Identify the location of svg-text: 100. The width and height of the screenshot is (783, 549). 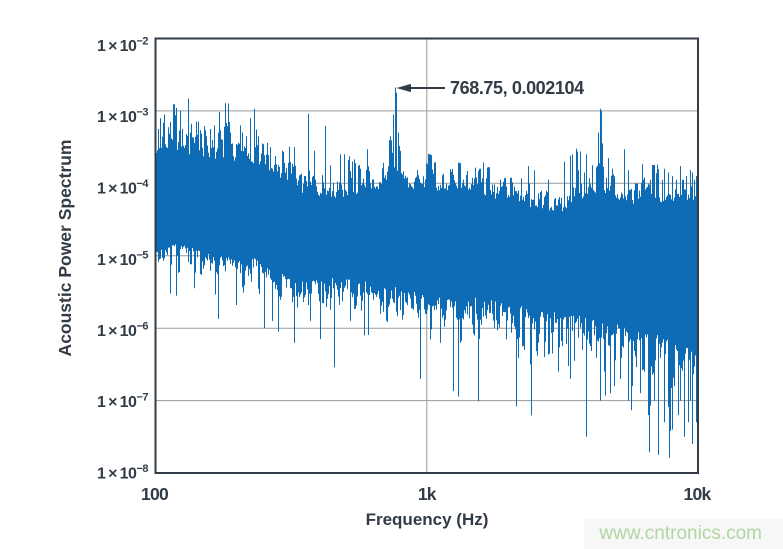
(155, 494).